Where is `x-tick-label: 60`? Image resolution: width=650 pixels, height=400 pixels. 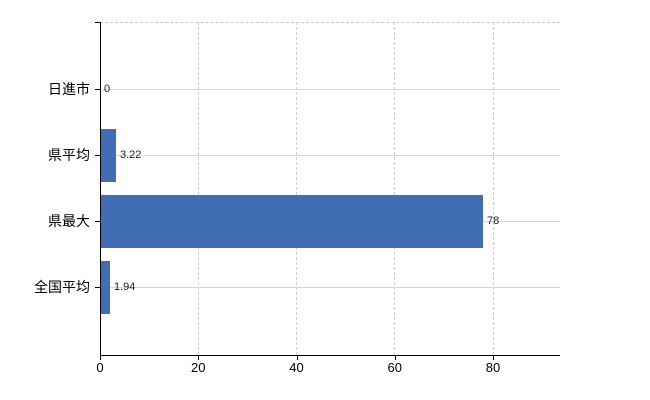 x-tick-label: 60 is located at coordinates (394, 367).